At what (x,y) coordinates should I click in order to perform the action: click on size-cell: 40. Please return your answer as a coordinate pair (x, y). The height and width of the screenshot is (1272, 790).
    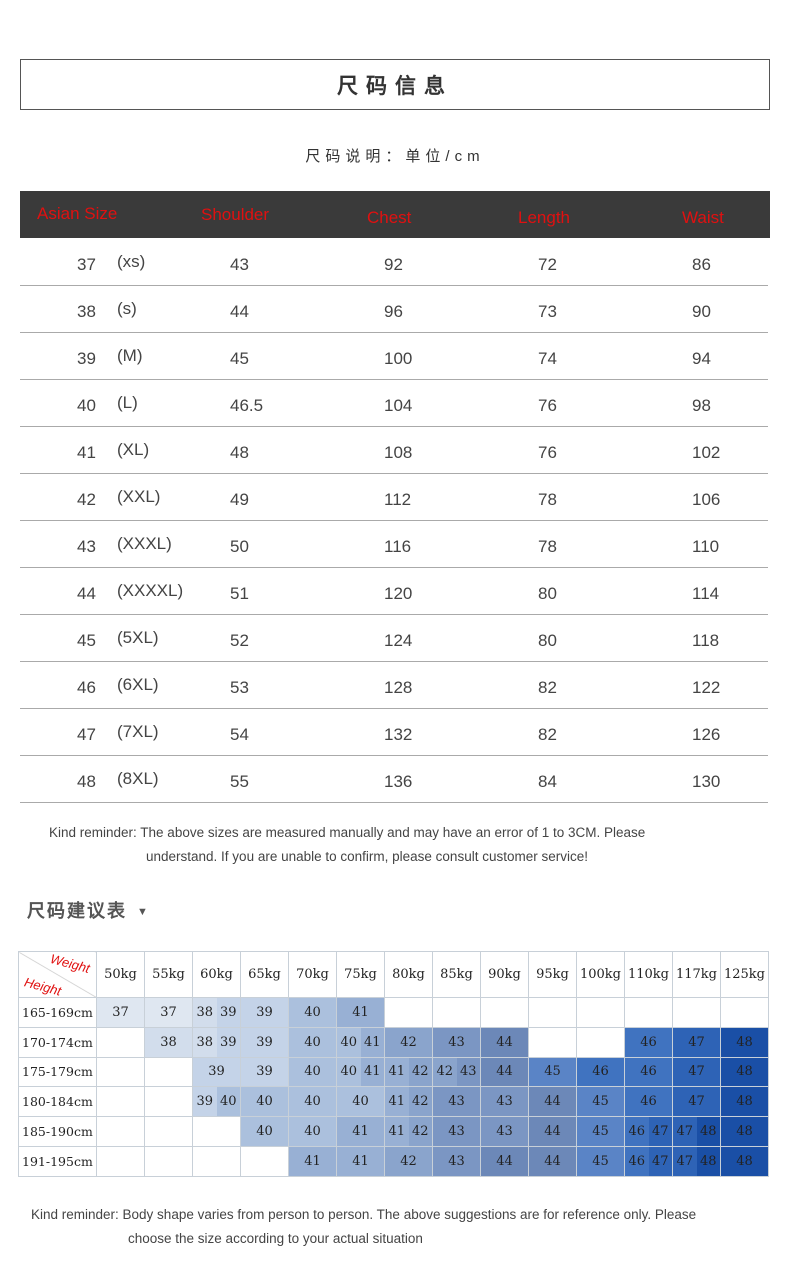
    Looking at the image, I should click on (312, 1131).